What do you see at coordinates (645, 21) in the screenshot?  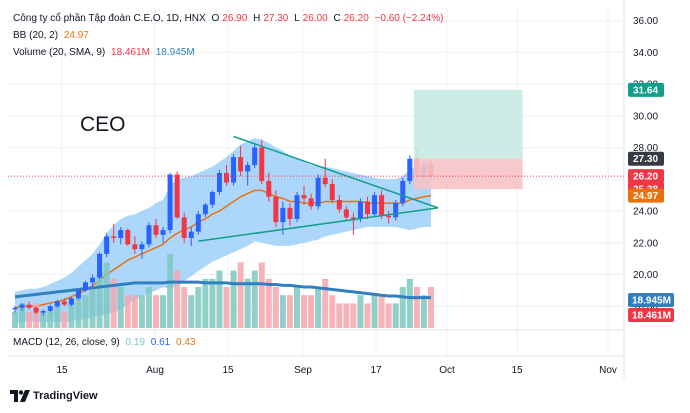 I see `price-tick-label: 36.00` at bounding box center [645, 21].